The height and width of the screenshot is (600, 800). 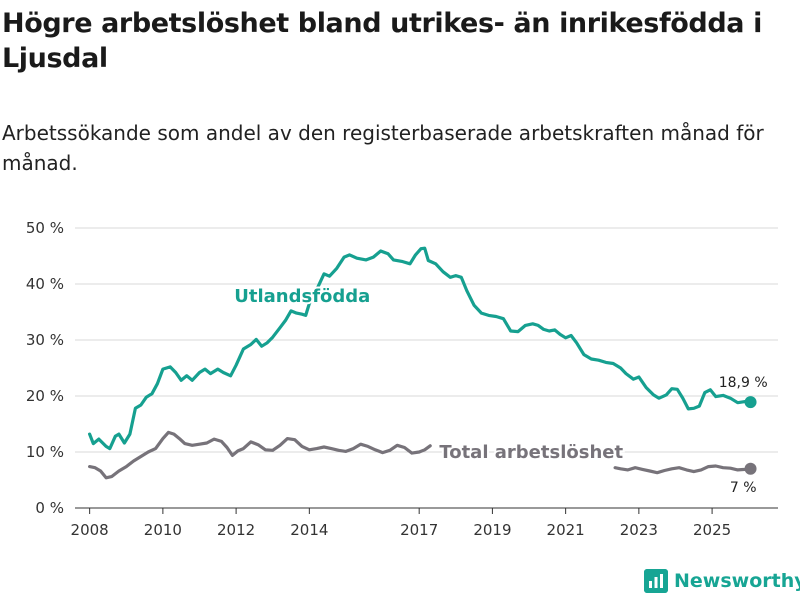 What do you see at coordinates (236, 530) in the screenshot?
I see `x-tick-label: 2012` at bounding box center [236, 530].